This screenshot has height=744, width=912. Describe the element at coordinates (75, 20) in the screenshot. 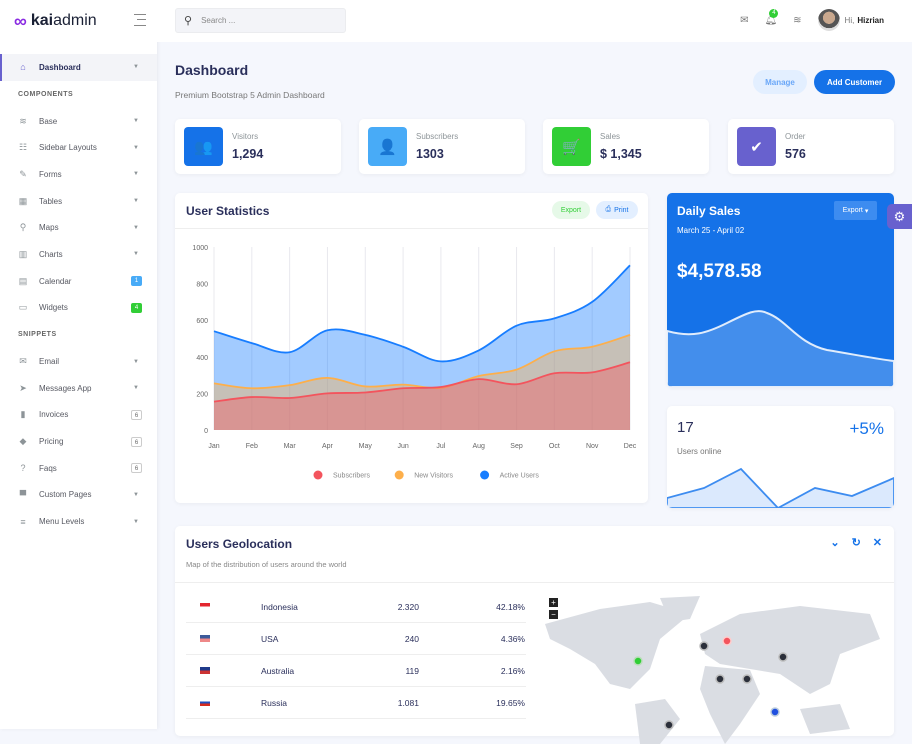

I see `brand-suffix: admin` at that location.